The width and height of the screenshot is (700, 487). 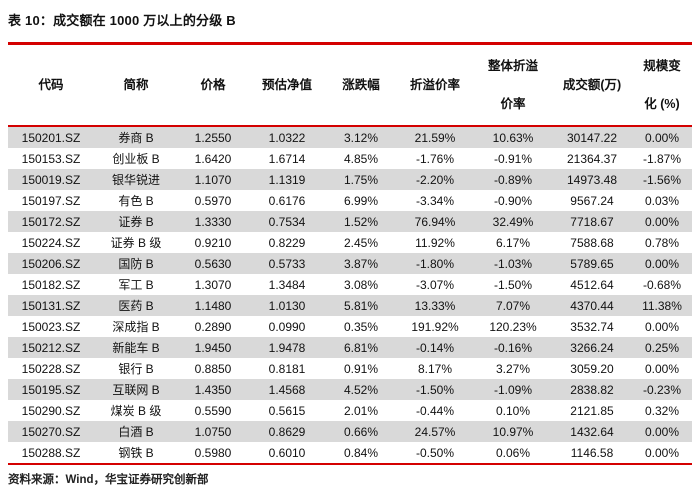 I want to click on table-cell: -0.91%, so click(x=513, y=158).